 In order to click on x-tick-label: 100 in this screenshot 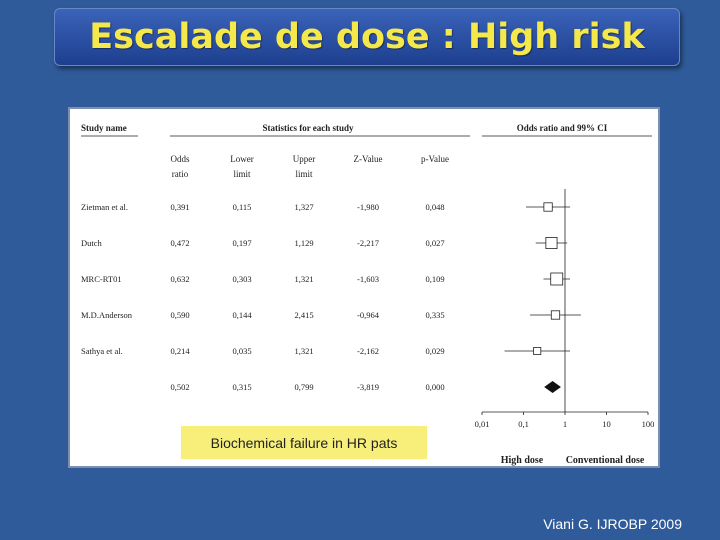, I will do `click(648, 424)`.